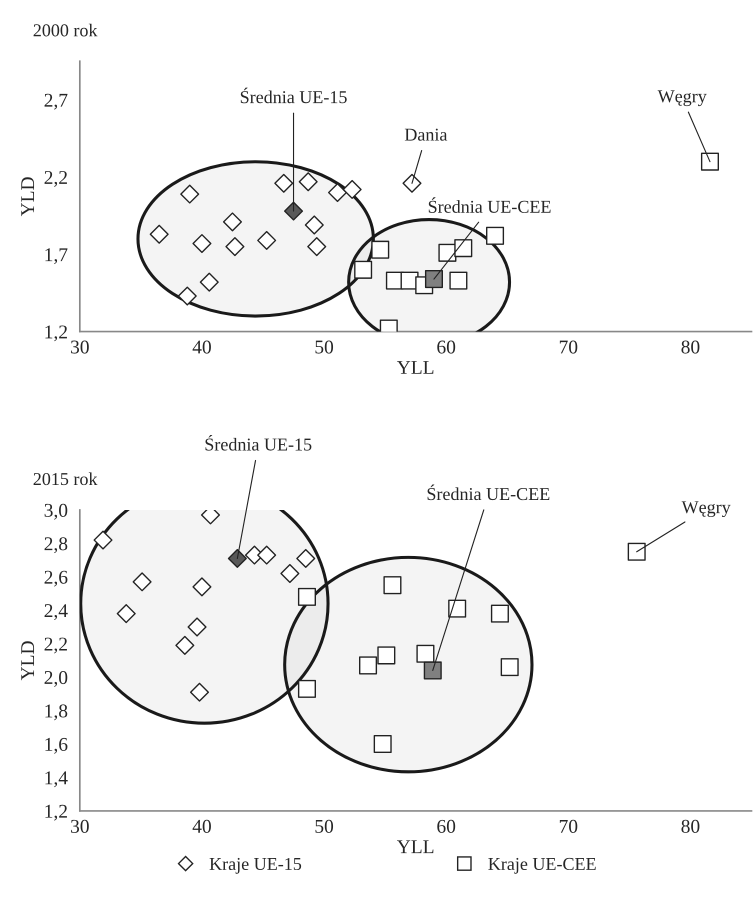  I want to click on legend-label: Kraje UE-CEE, so click(542, 866).